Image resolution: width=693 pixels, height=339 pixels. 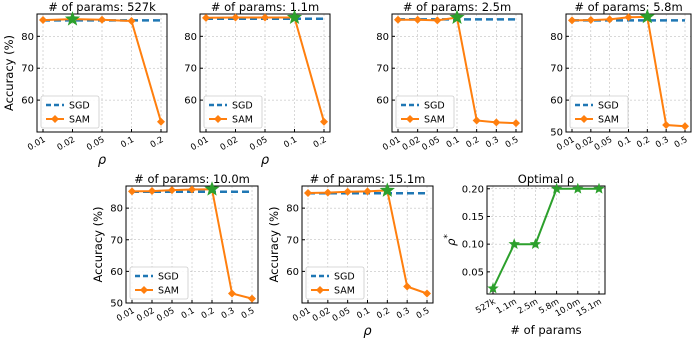 I want to click on x-tick-label: 527k, so click(x=485, y=306).